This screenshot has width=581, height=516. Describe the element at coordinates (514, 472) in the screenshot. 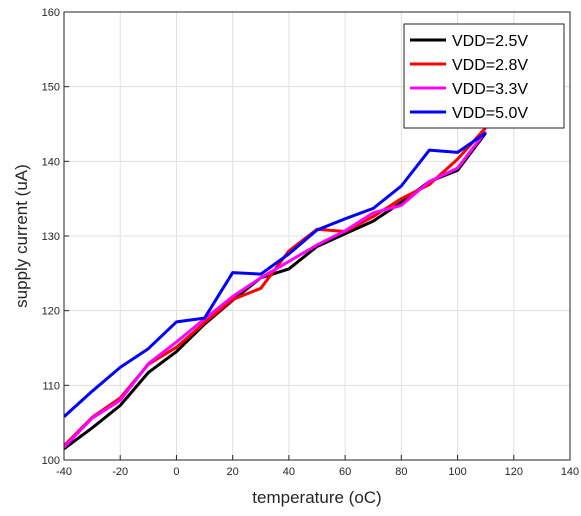

I see `x-tick-label: 120` at that location.